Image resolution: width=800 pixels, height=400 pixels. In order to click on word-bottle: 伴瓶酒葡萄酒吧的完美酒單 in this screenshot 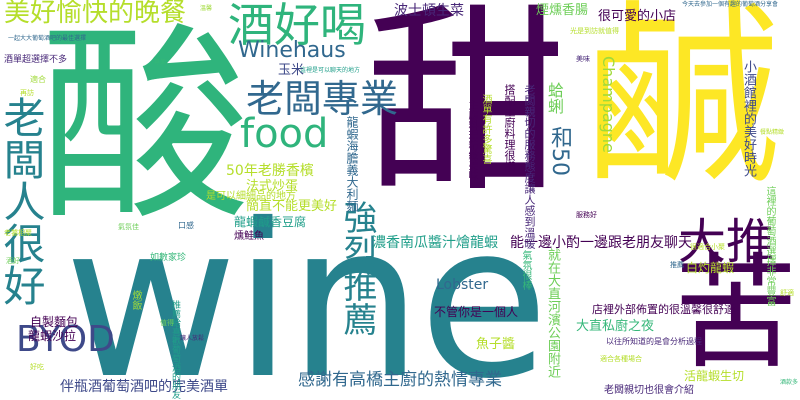, I will do `click(144, 387)`.